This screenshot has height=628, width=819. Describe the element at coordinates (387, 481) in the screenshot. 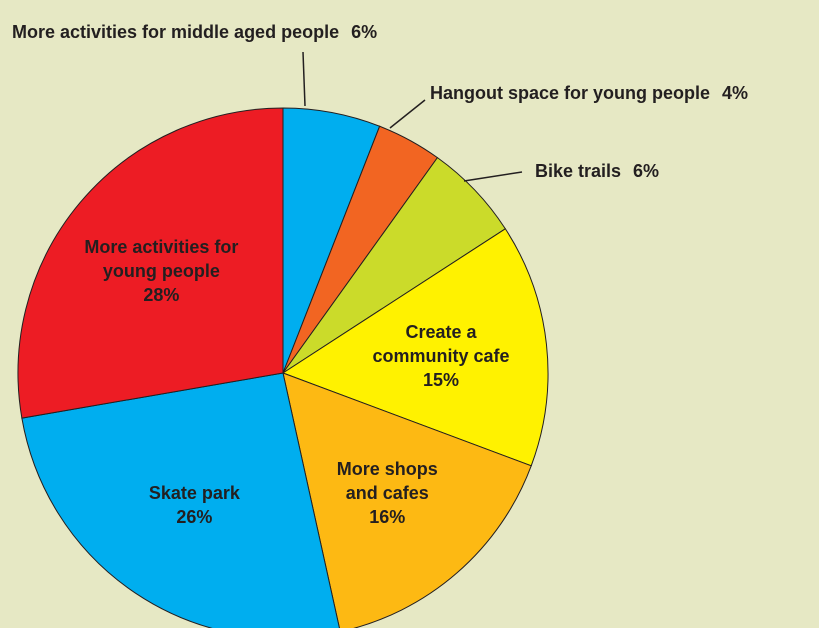

I see `slice-name: More shops and cafes` at that location.